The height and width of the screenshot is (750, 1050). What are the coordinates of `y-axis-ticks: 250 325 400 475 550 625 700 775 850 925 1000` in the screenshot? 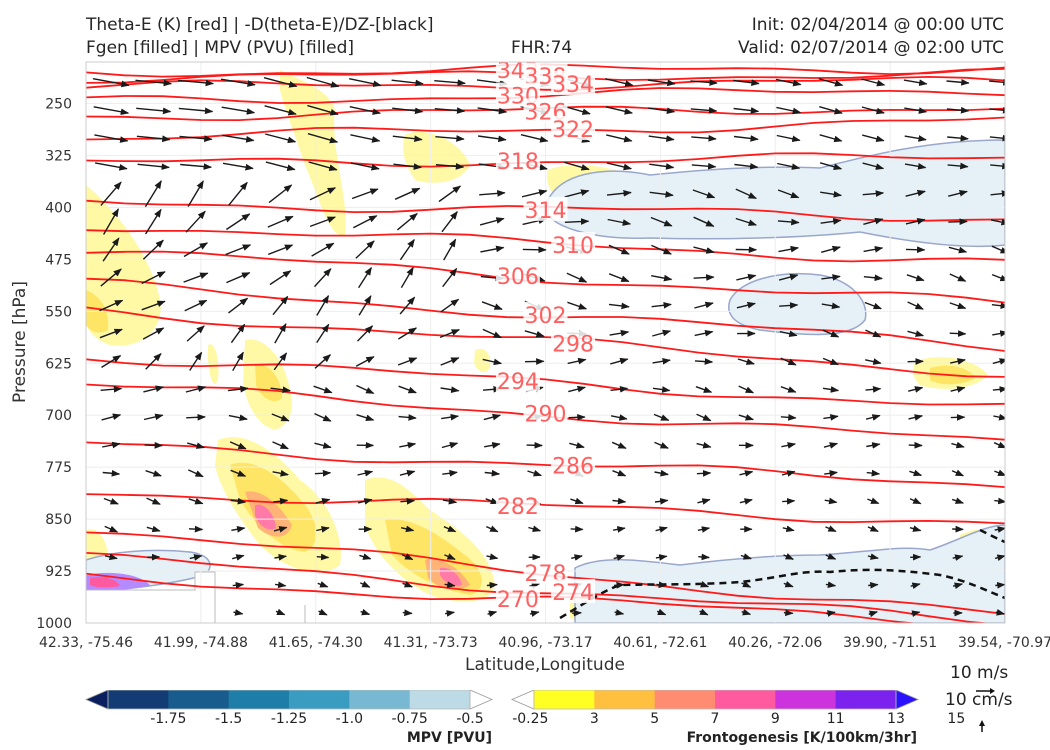 It's located at (54, 364).